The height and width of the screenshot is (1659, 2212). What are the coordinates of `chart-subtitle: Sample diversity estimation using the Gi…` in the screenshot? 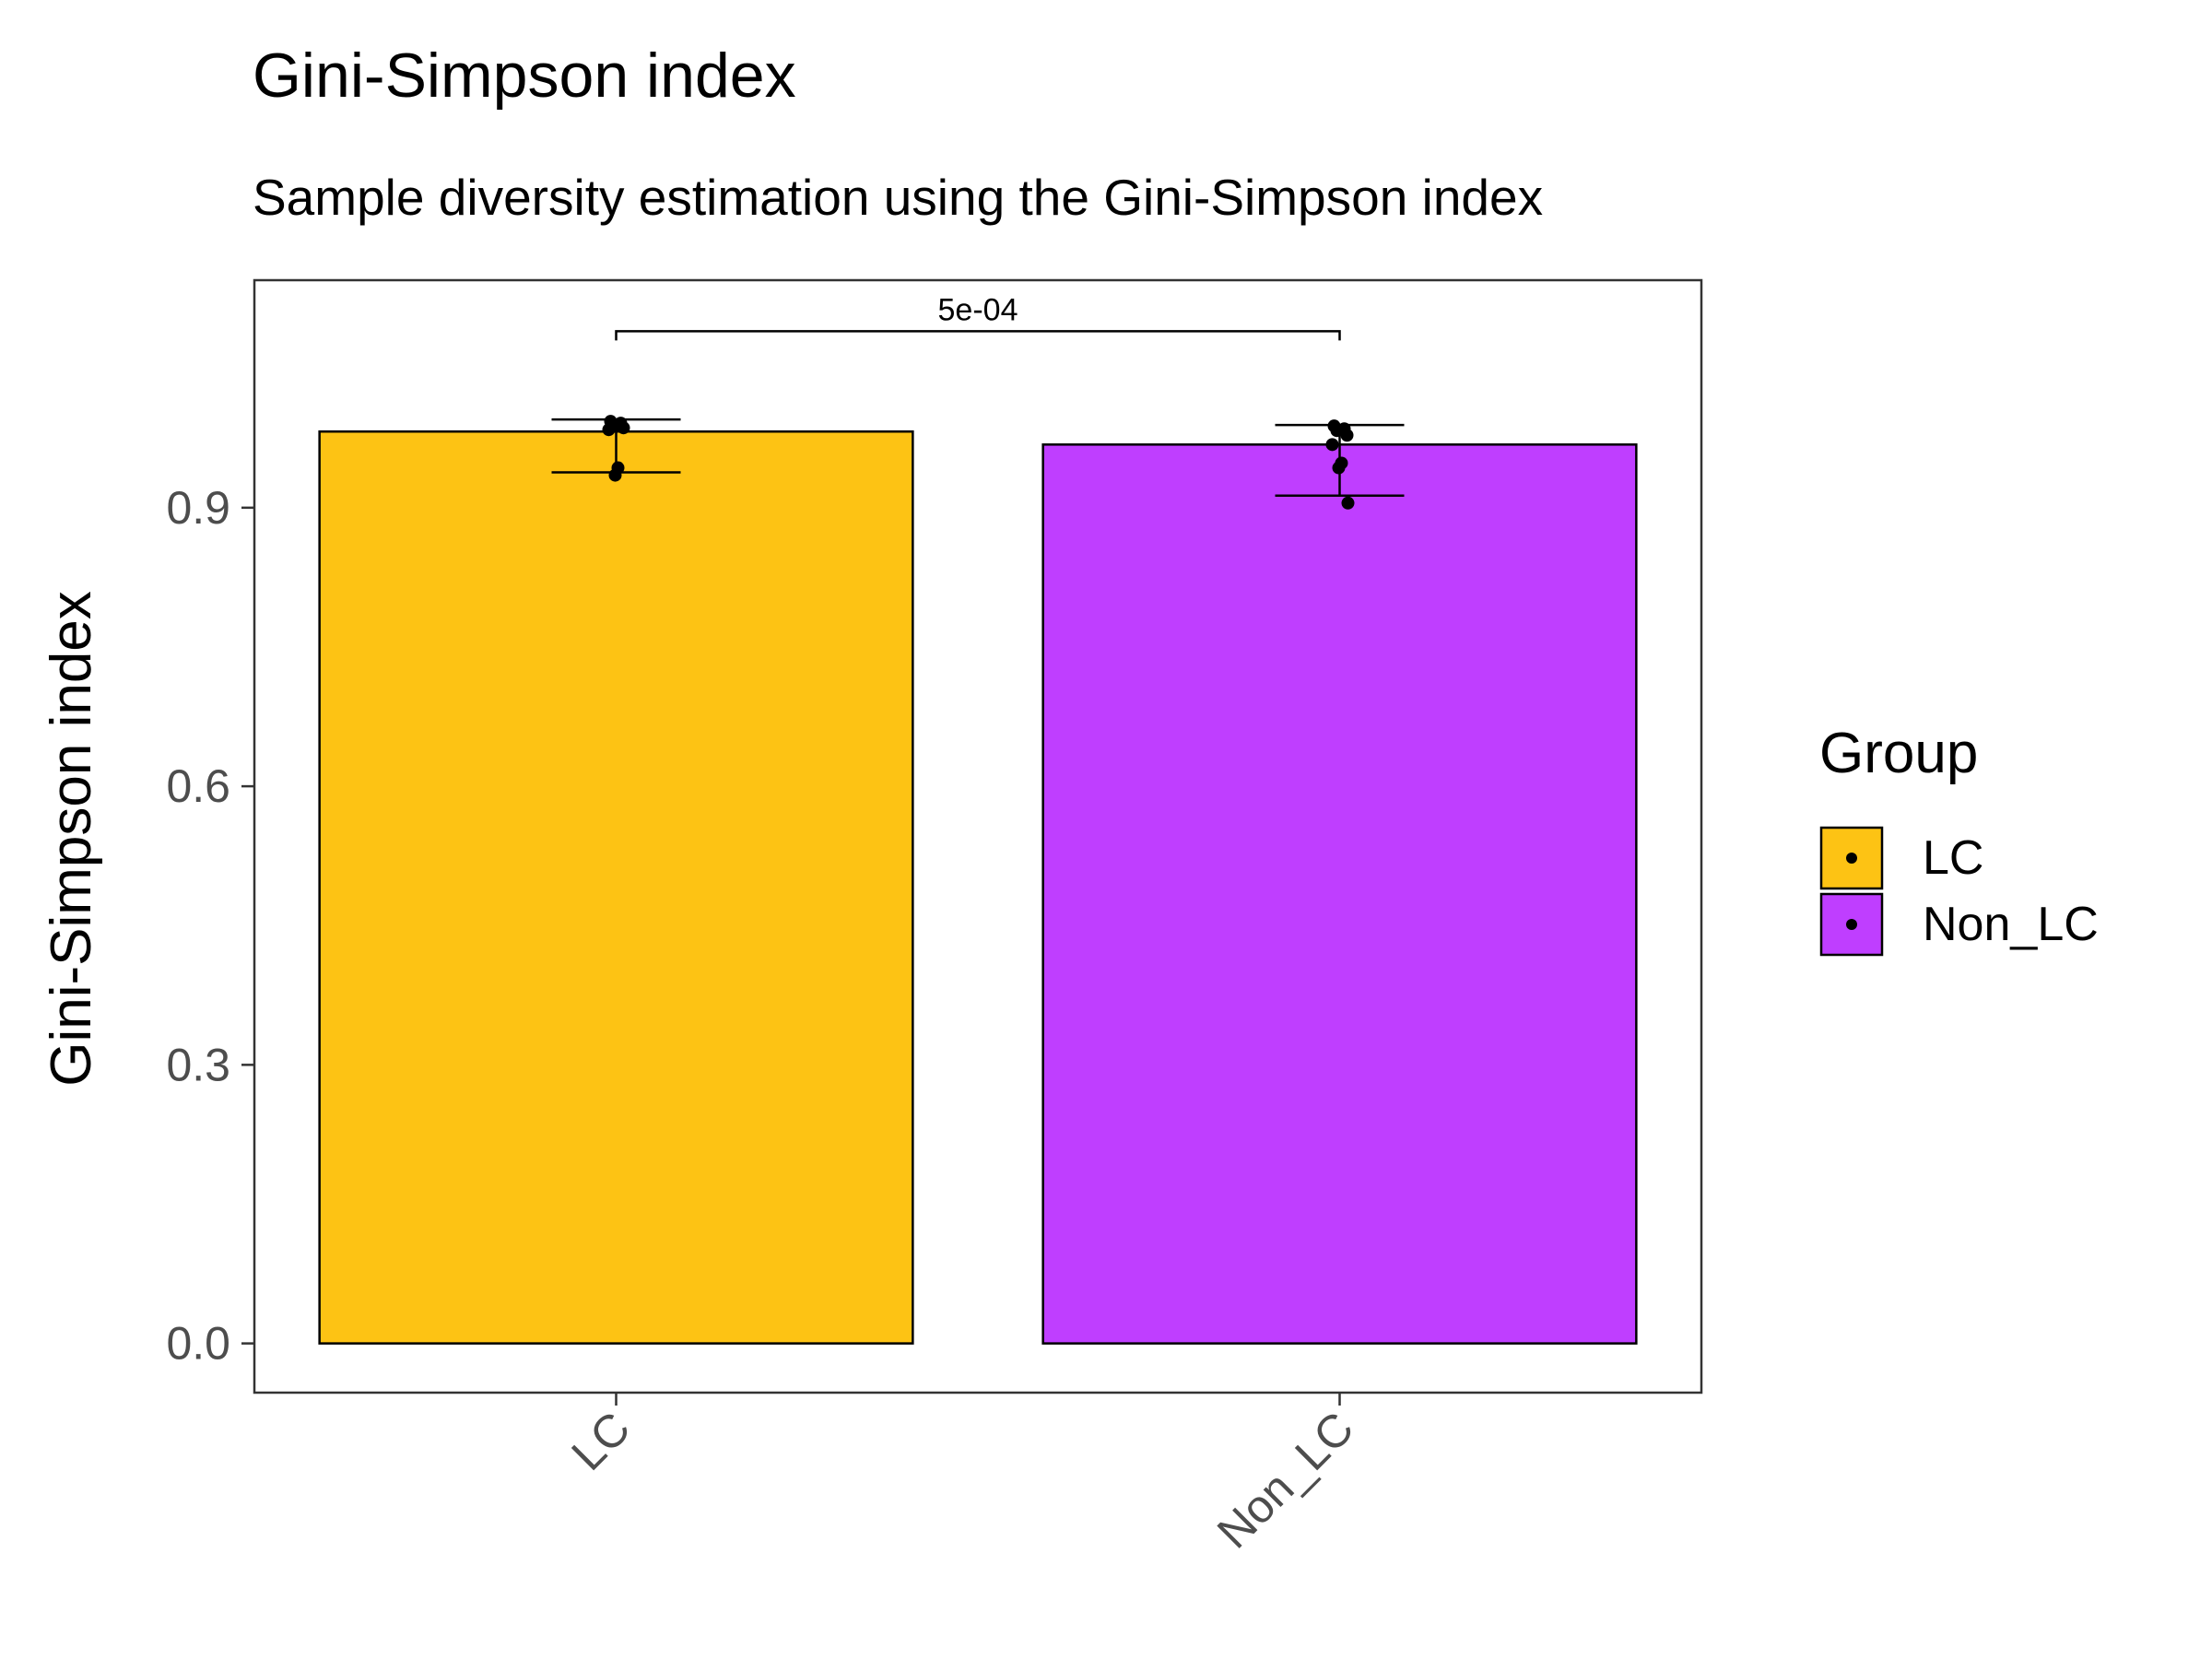 It's located at (898, 197).